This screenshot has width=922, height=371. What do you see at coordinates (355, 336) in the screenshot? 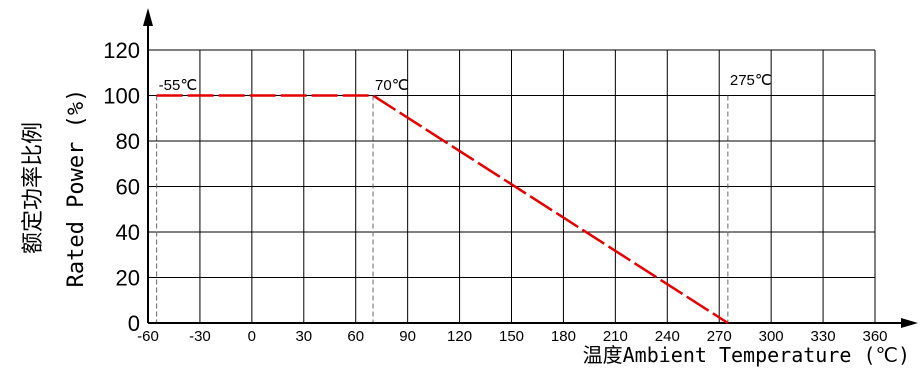
I see `x-tick-label: 60` at bounding box center [355, 336].